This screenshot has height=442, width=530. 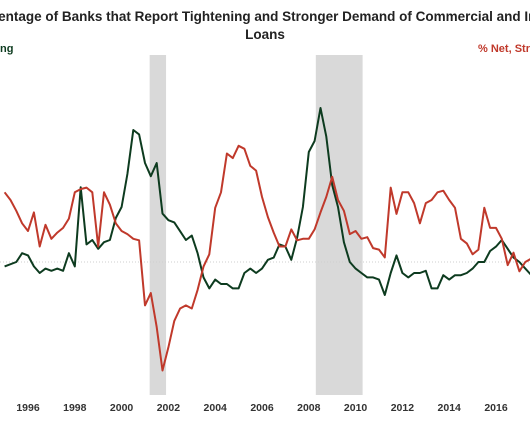 I want to click on x-tick-label-2004: 2004, so click(x=216, y=408).